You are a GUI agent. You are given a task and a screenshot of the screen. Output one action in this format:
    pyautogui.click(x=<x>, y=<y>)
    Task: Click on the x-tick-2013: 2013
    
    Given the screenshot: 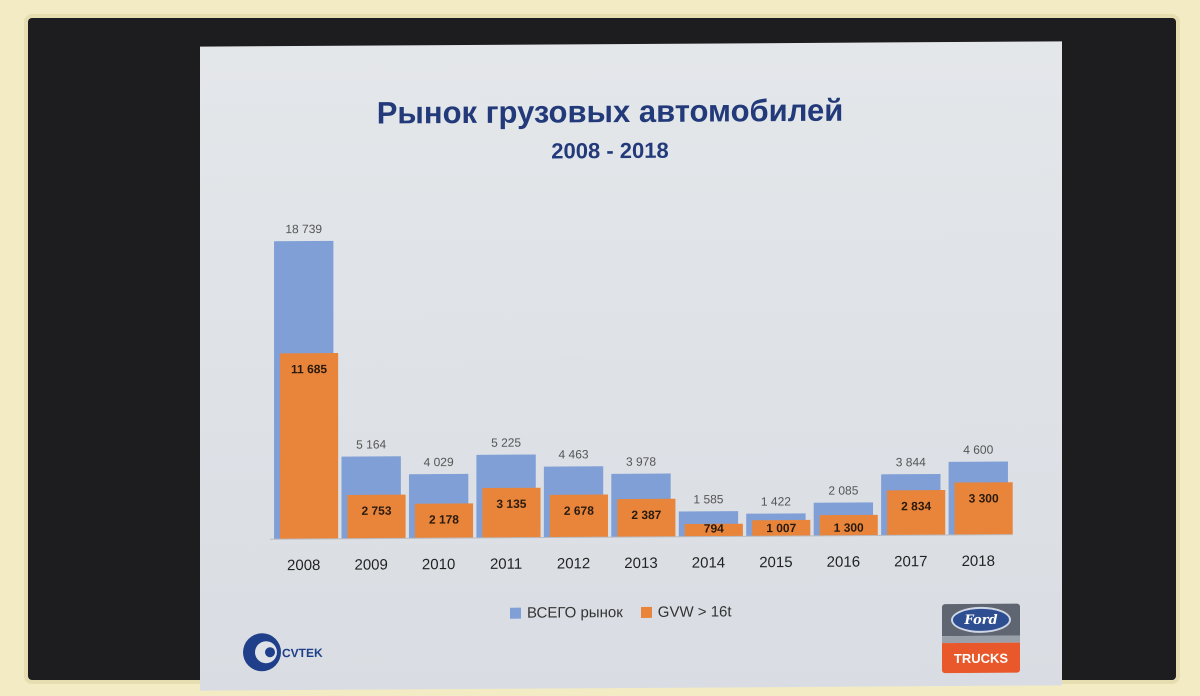 What is the action you would take?
    pyautogui.click(x=640, y=563)
    